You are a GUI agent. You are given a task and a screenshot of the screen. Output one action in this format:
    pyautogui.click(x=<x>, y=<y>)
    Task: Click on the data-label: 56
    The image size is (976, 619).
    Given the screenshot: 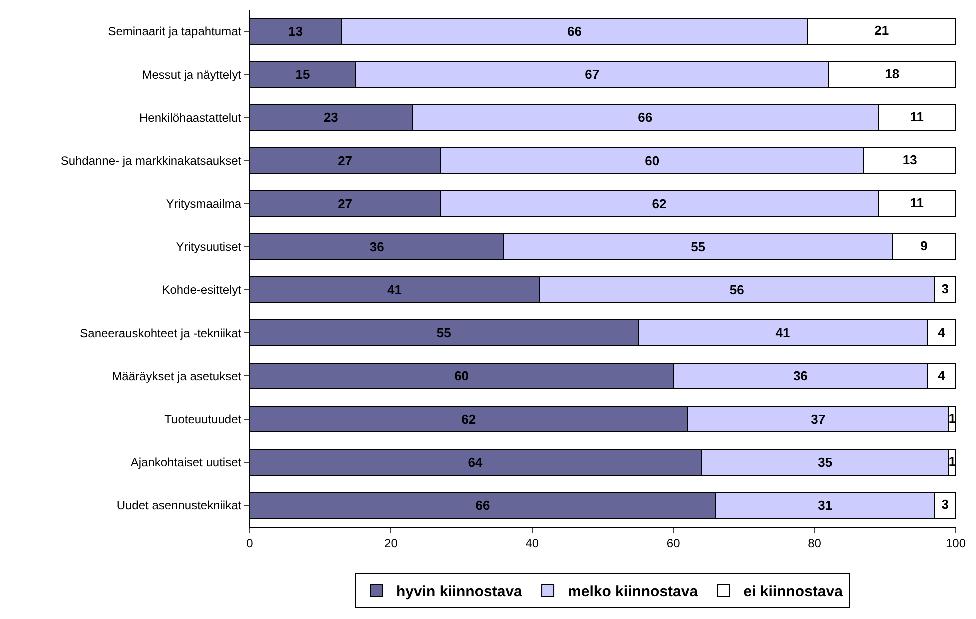 What is the action you would take?
    pyautogui.click(x=737, y=290)
    